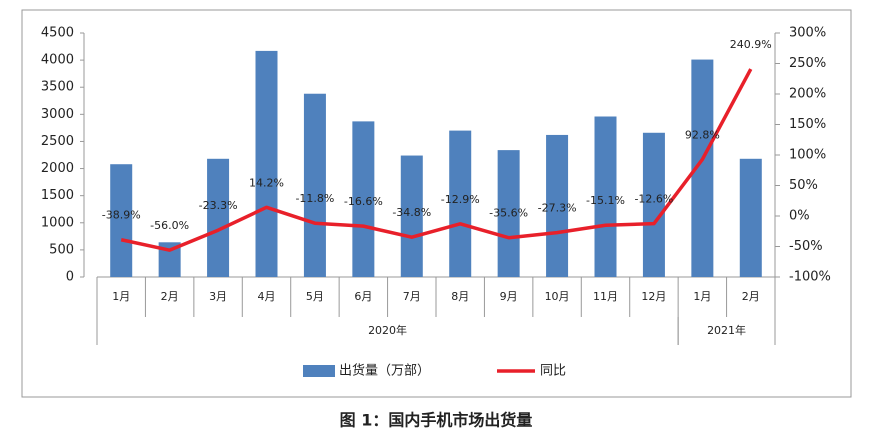 This screenshot has width=870, height=444. I want to click on legend-label: 同比, so click(553, 371).